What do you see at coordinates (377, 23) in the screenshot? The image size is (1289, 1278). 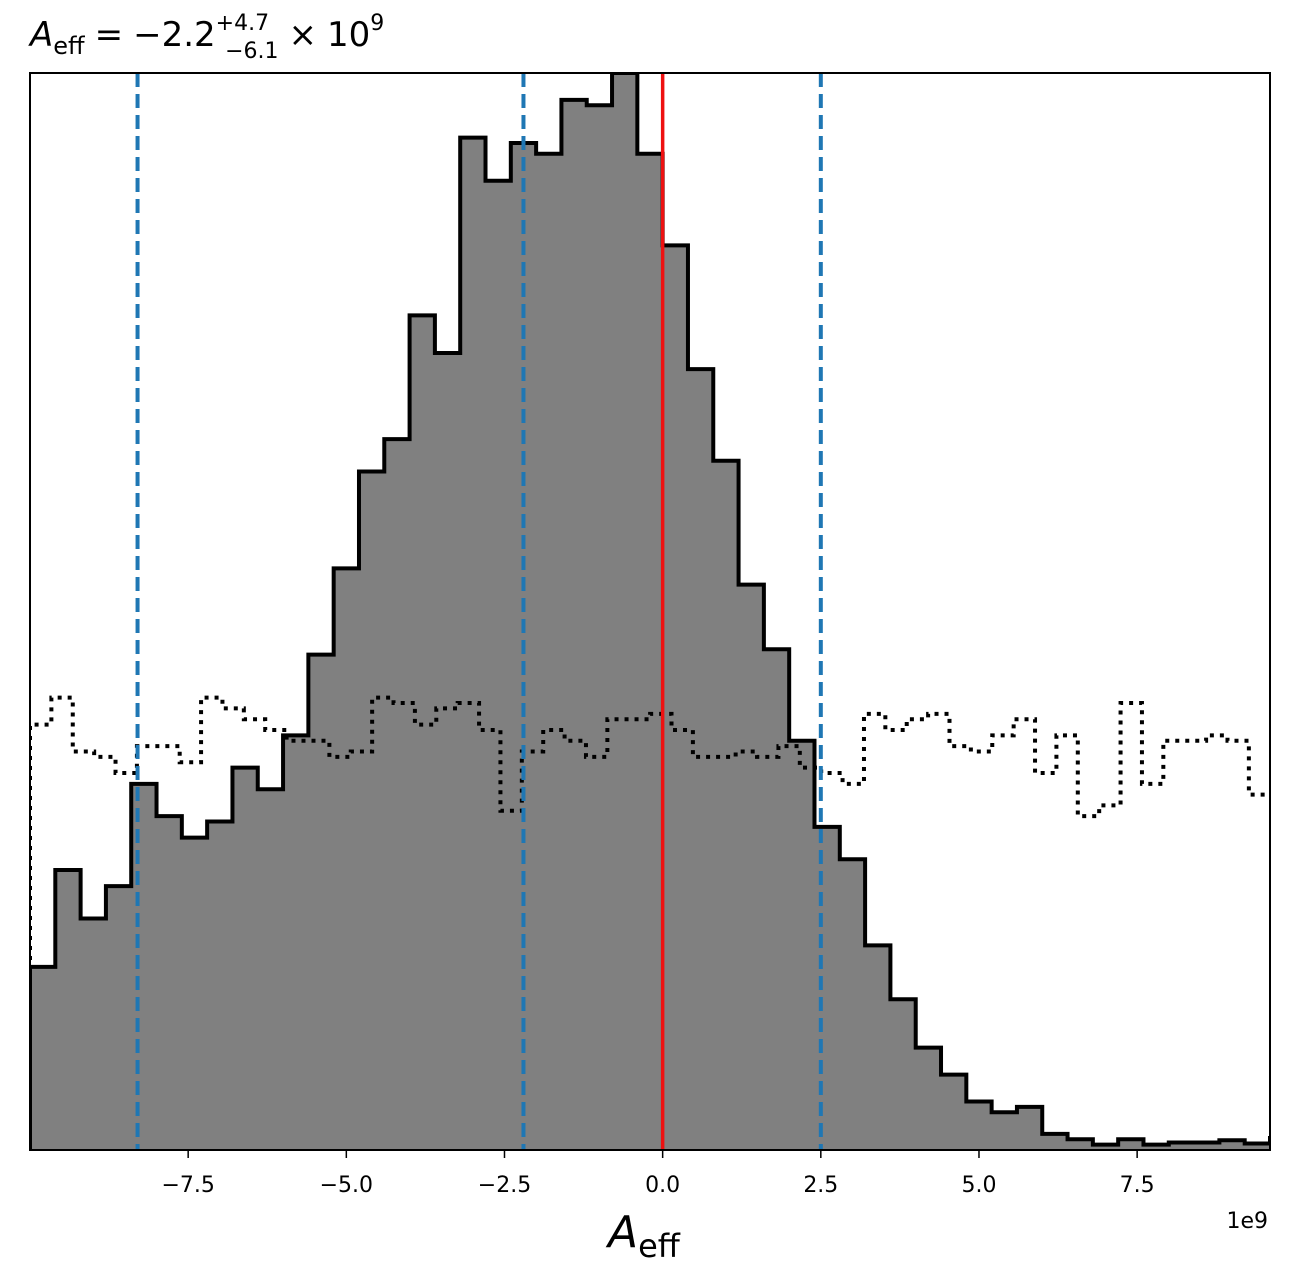 I see `title-exponent: 9` at bounding box center [377, 23].